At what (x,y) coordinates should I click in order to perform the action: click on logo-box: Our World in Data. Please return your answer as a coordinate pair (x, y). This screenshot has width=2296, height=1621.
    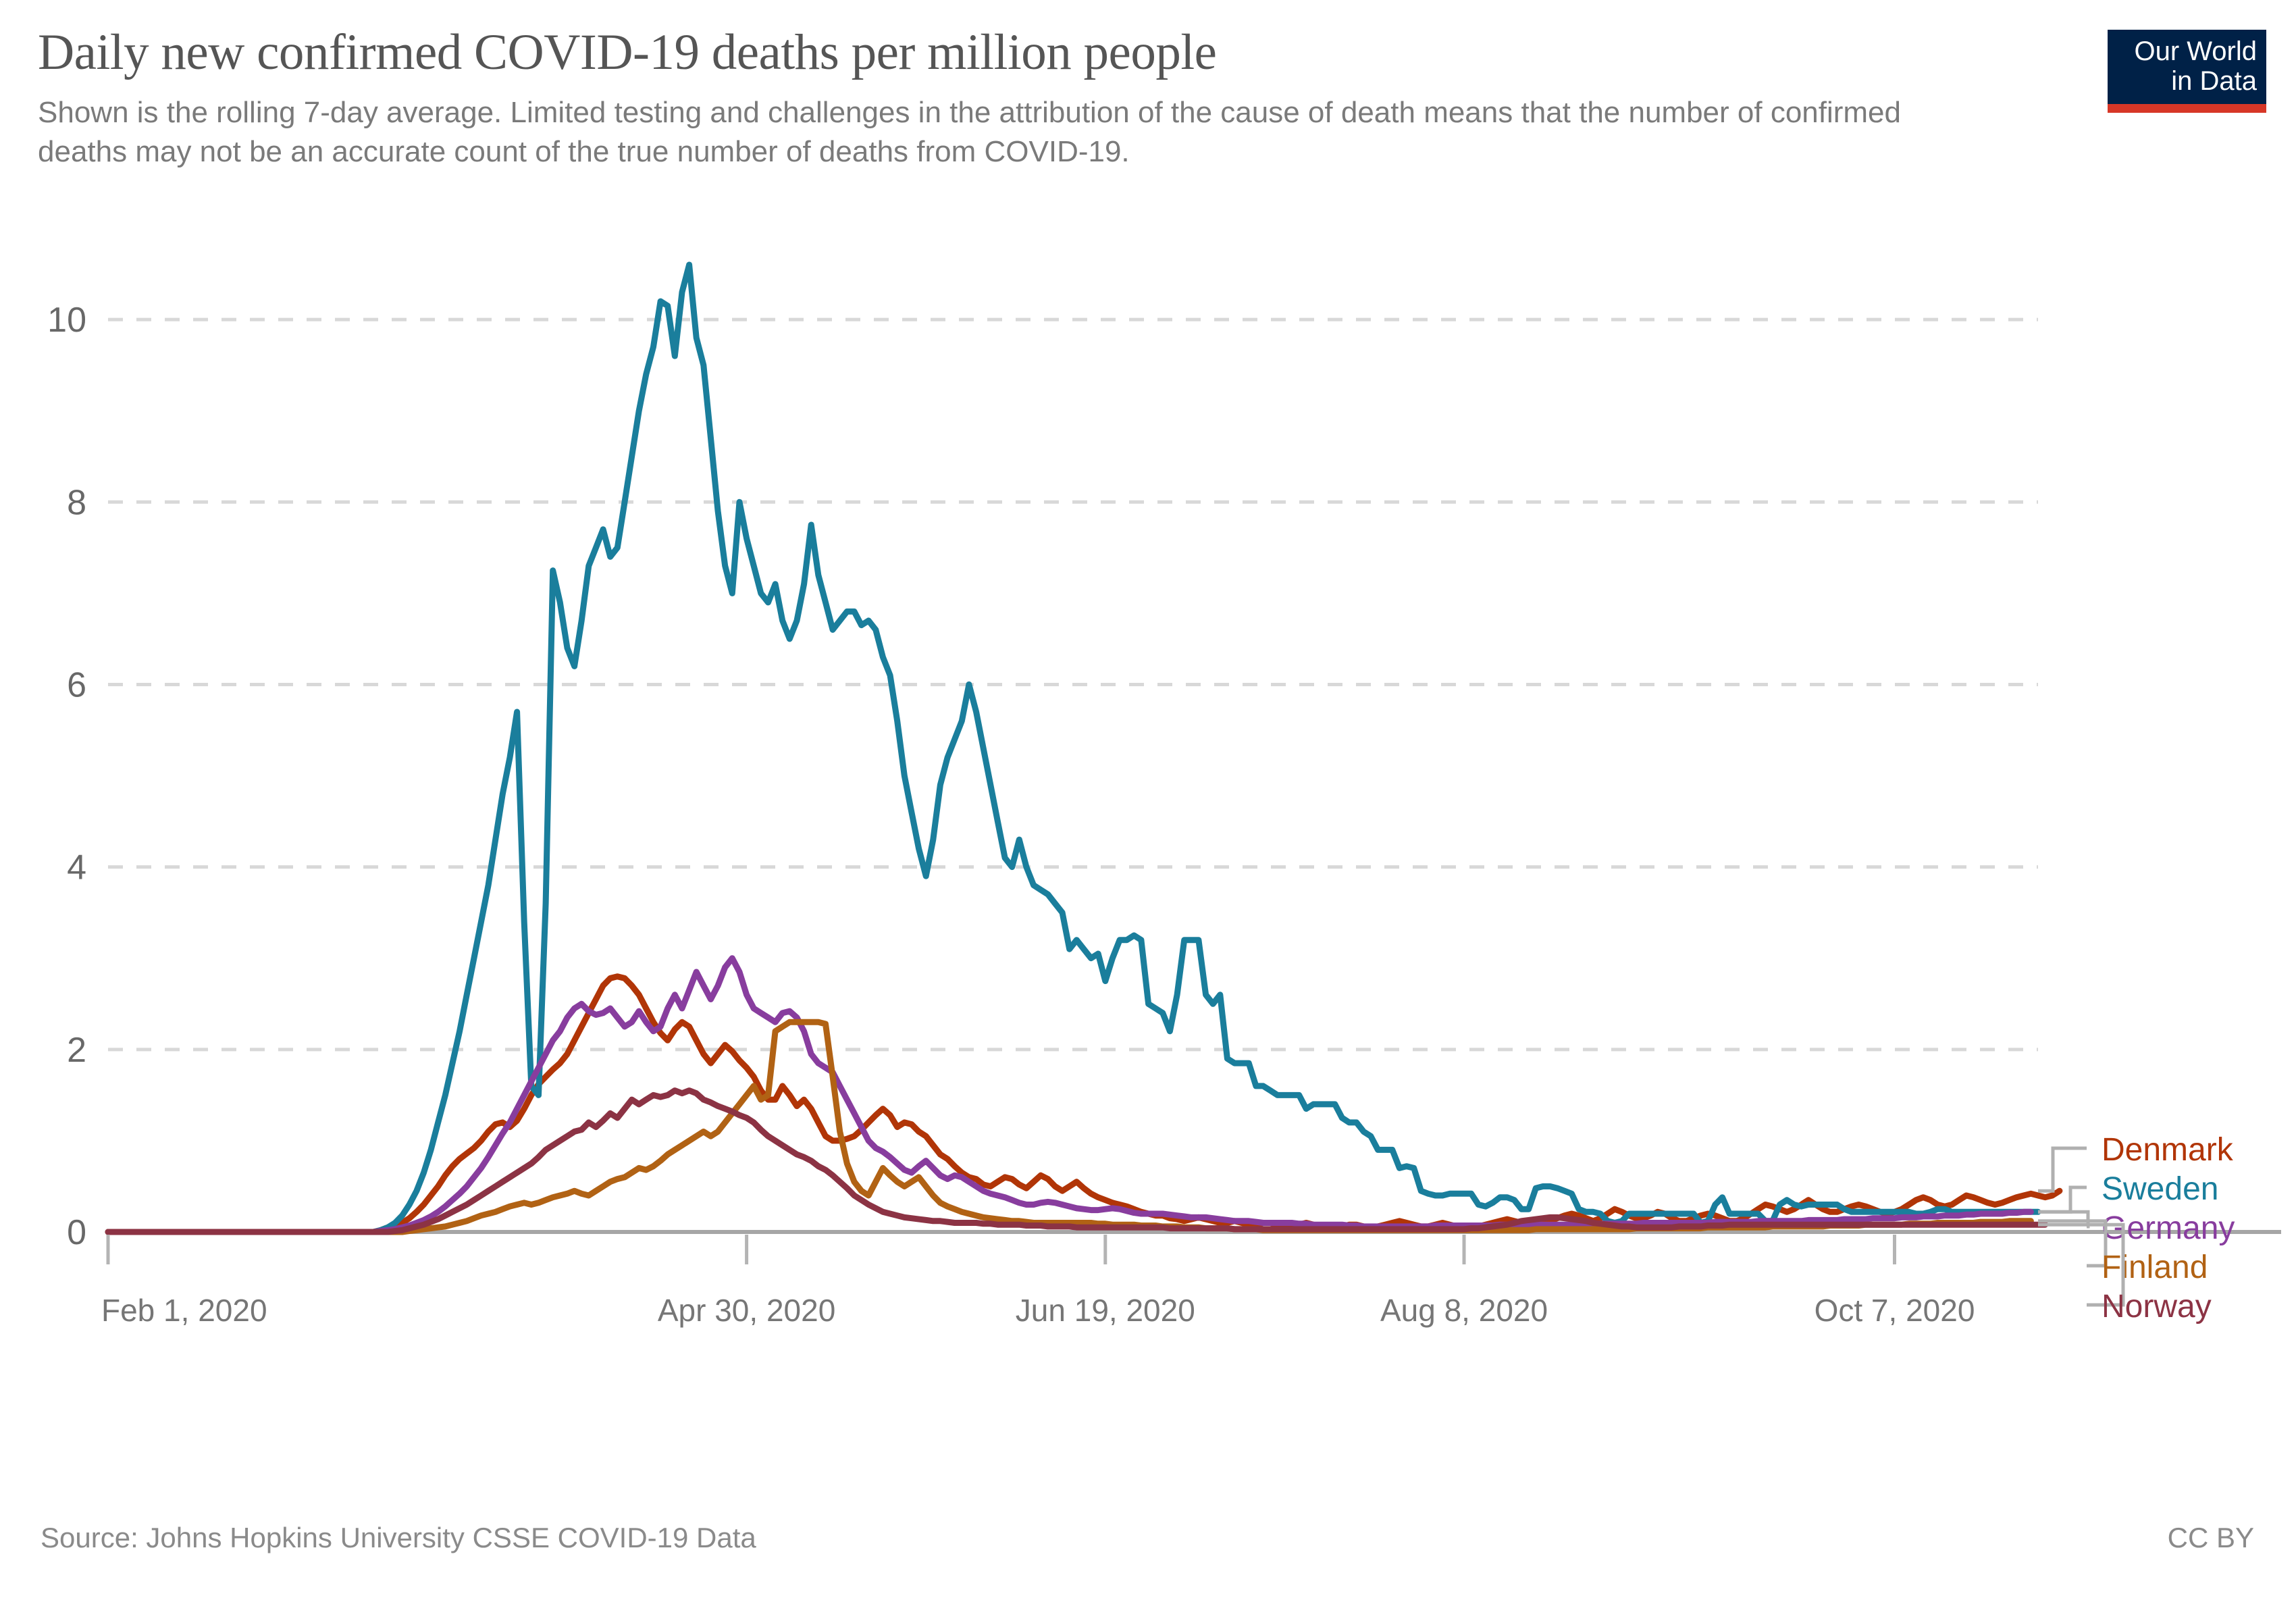
    Looking at the image, I should click on (2187, 67).